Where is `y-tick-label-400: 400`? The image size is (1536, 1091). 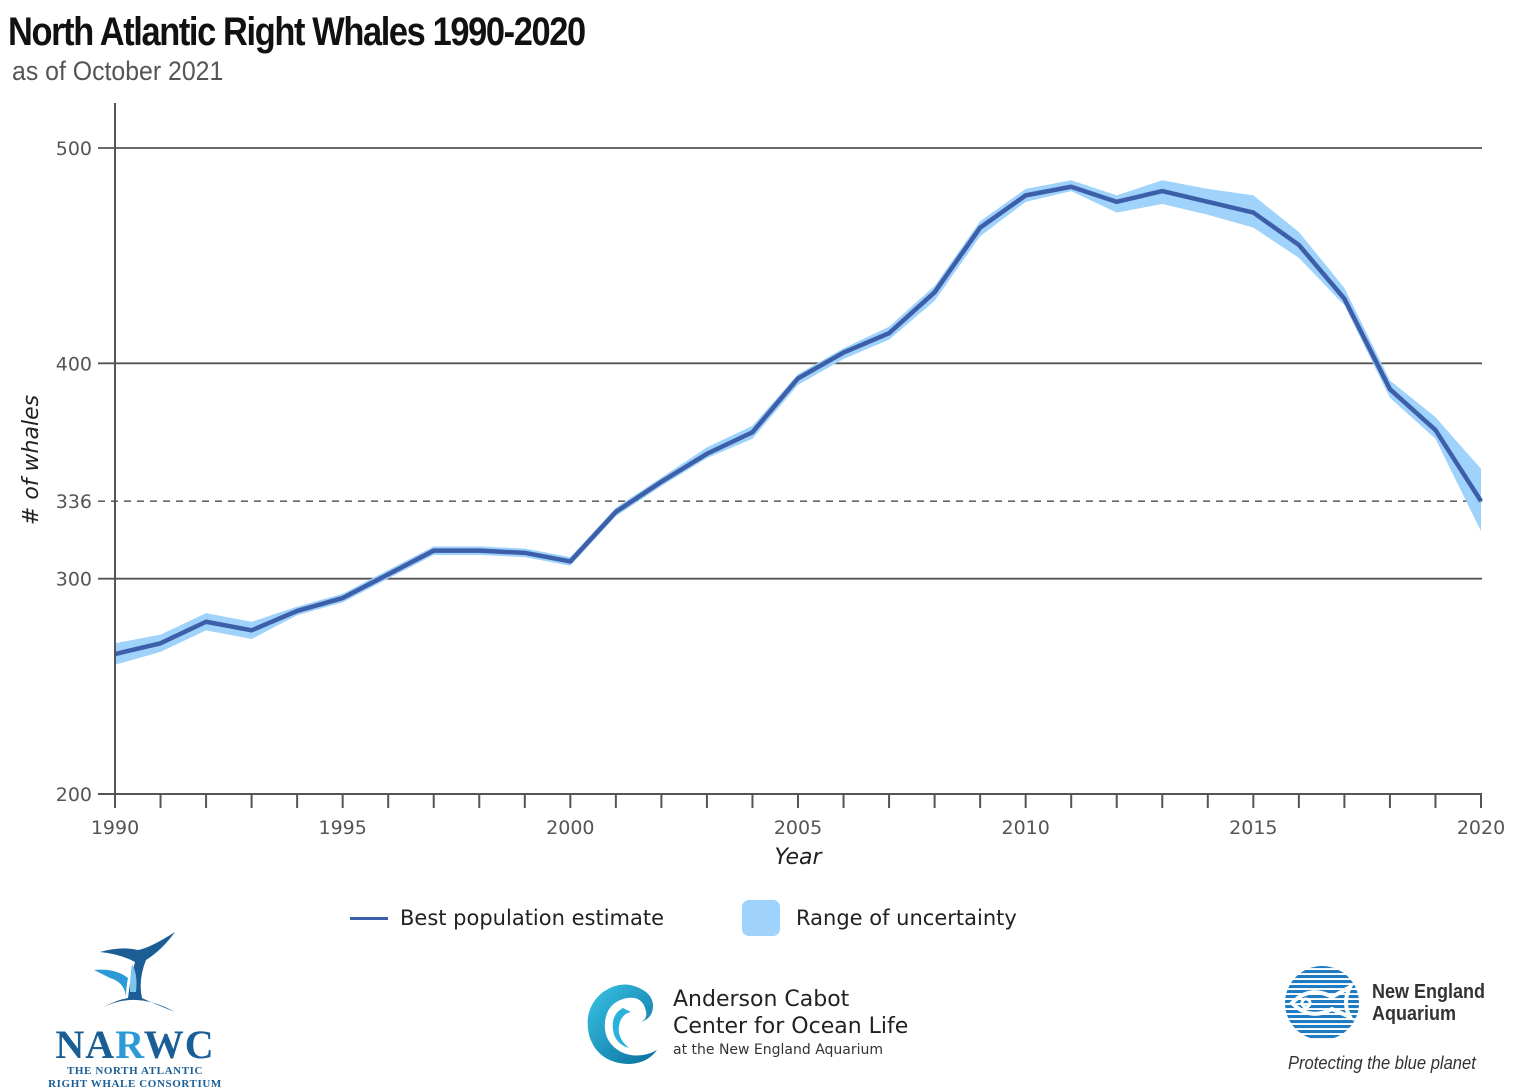 y-tick-label-400: 400 is located at coordinates (74, 364).